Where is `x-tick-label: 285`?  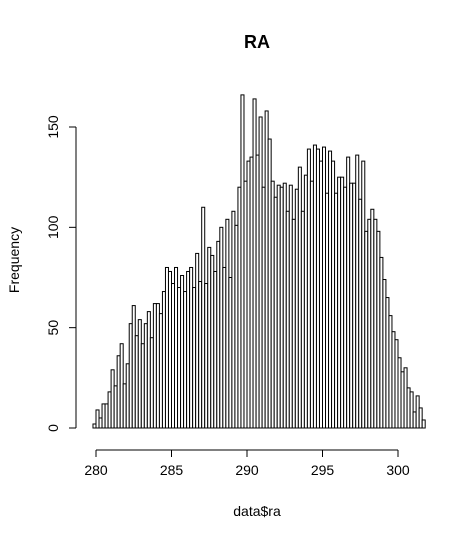
x-tick-label: 285 is located at coordinates (172, 470).